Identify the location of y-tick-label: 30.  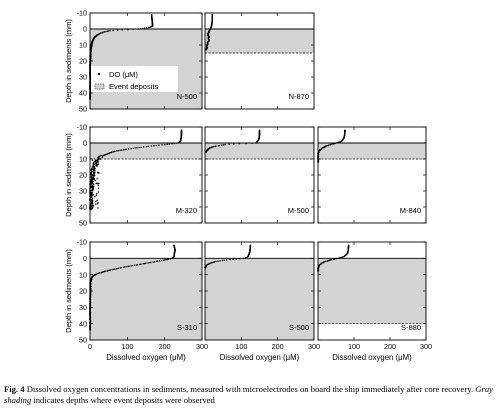
(83, 77).